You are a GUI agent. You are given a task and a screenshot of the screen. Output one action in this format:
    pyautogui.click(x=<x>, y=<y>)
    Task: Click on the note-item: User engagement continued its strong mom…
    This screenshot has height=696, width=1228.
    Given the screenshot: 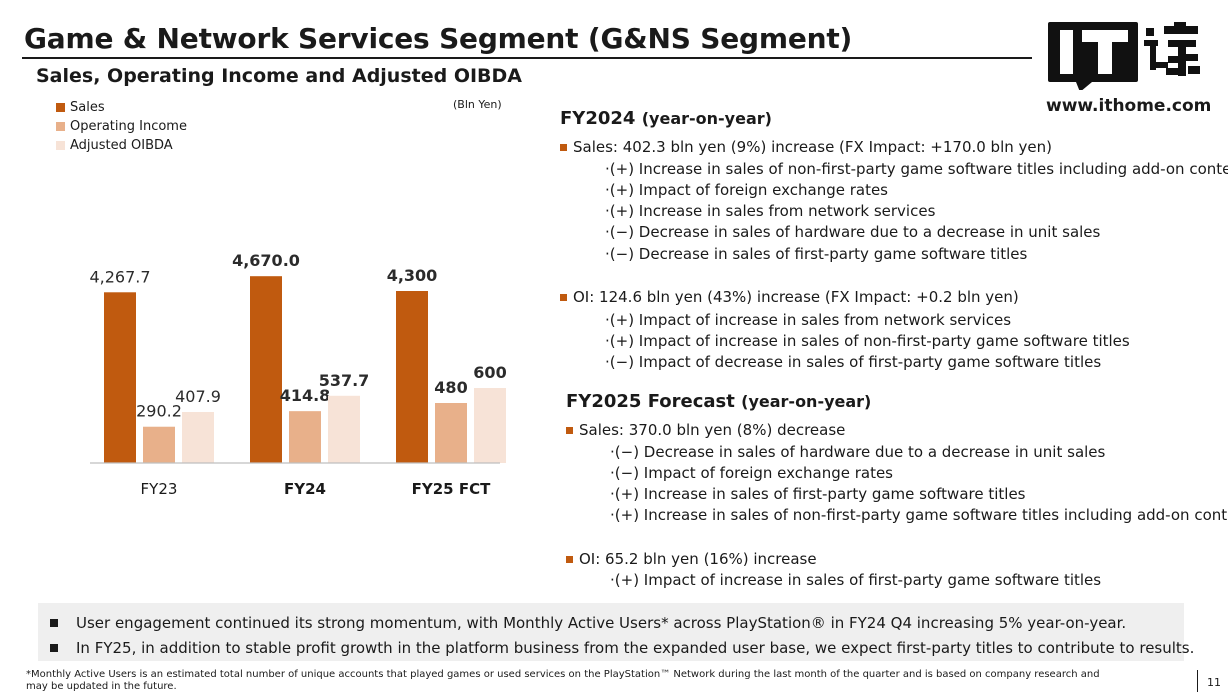 What is the action you would take?
    pyautogui.click(x=588, y=623)
    